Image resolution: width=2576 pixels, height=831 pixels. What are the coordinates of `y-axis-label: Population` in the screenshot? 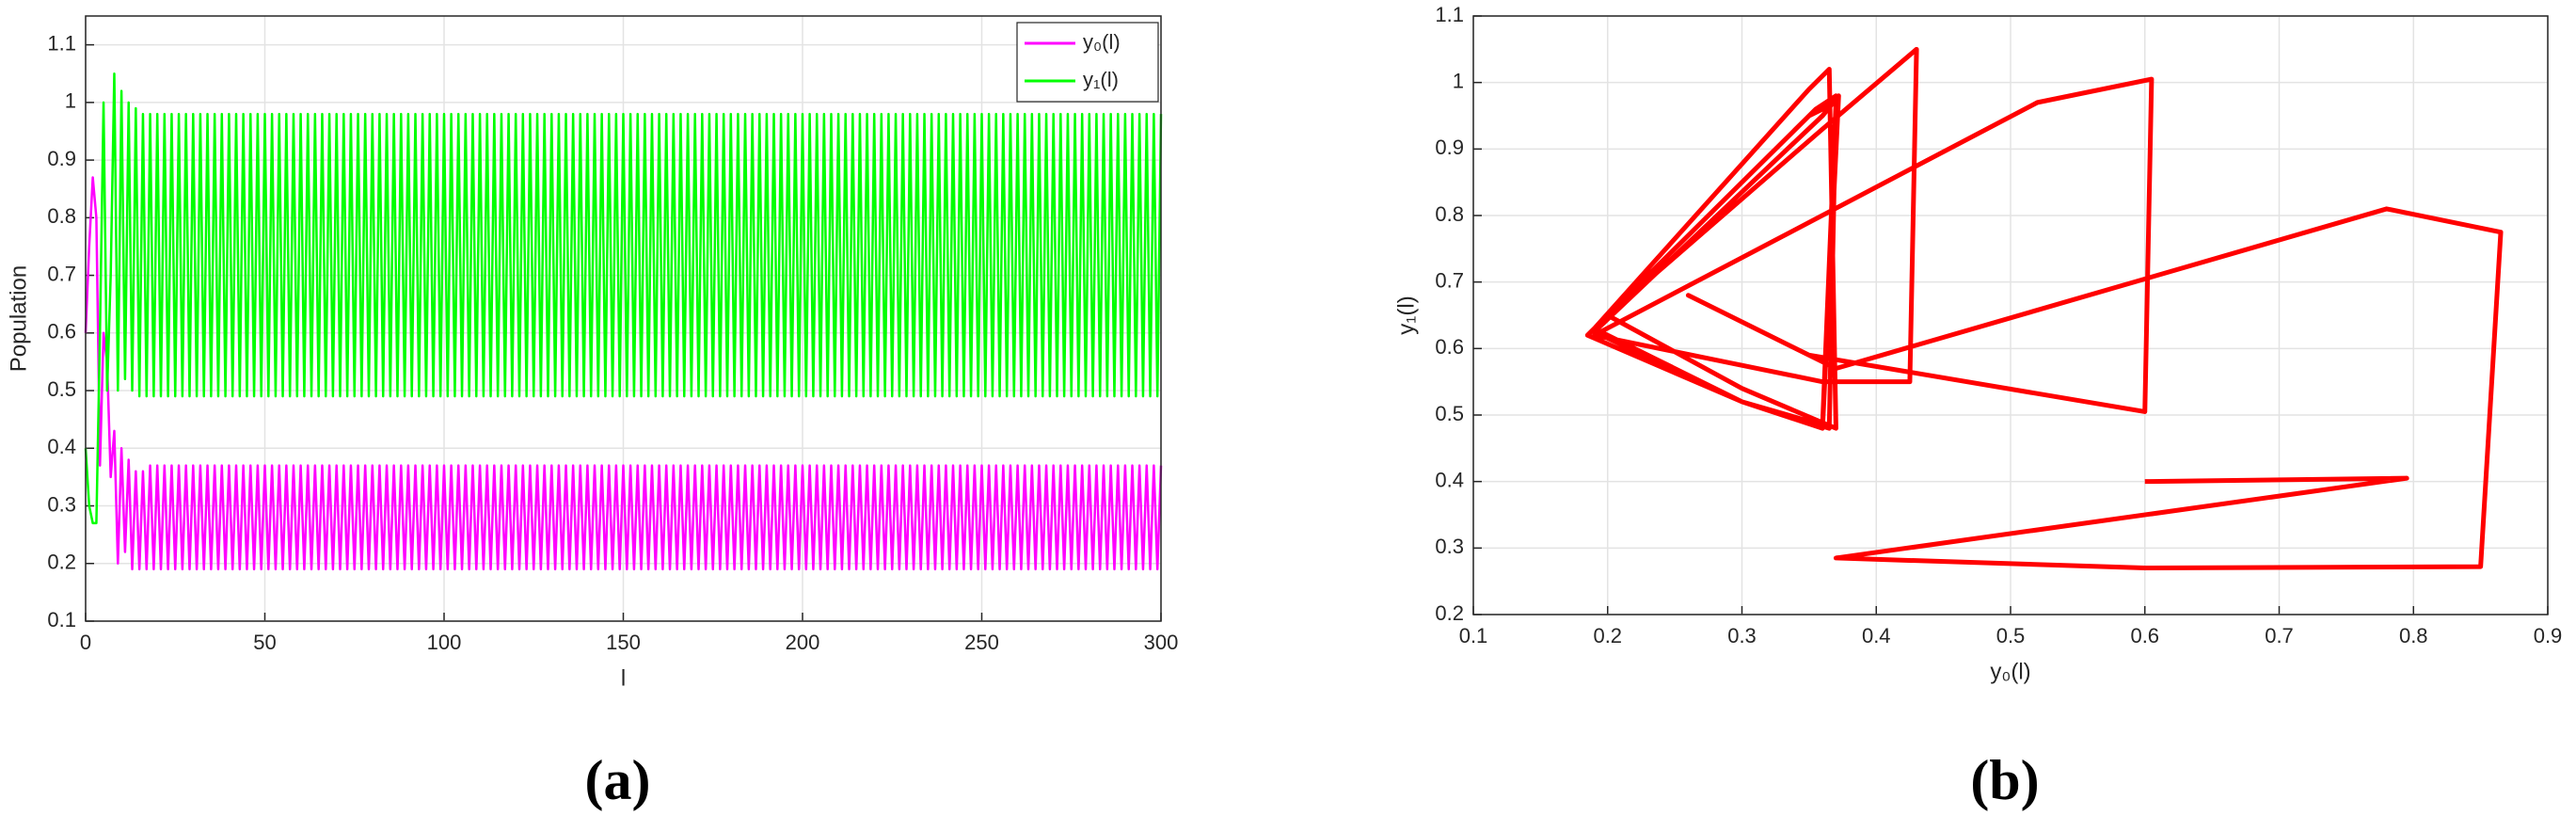 It's located at (18, 318).